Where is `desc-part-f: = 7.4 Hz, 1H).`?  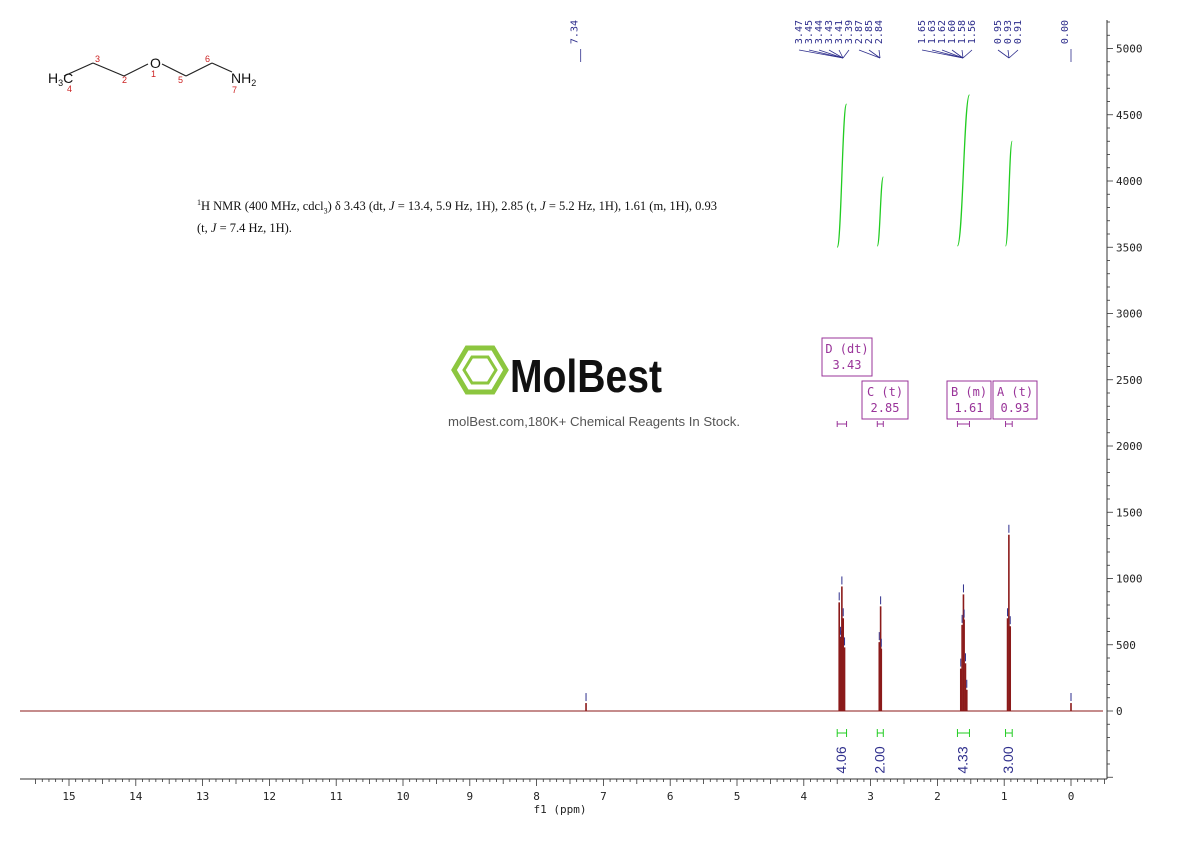
desc-part-f: = 7.4 Hz, 1H). is located at coordinates (254, 227).